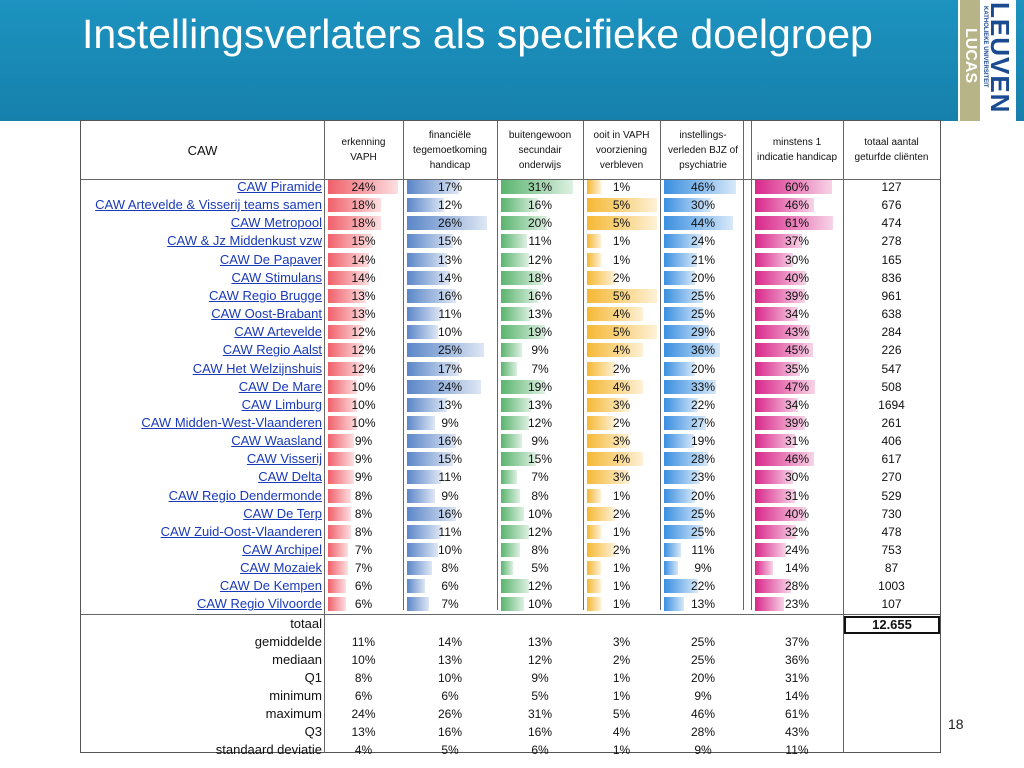  I want to click on cell-indicatie-handicap: 30%, so click(797, 477).